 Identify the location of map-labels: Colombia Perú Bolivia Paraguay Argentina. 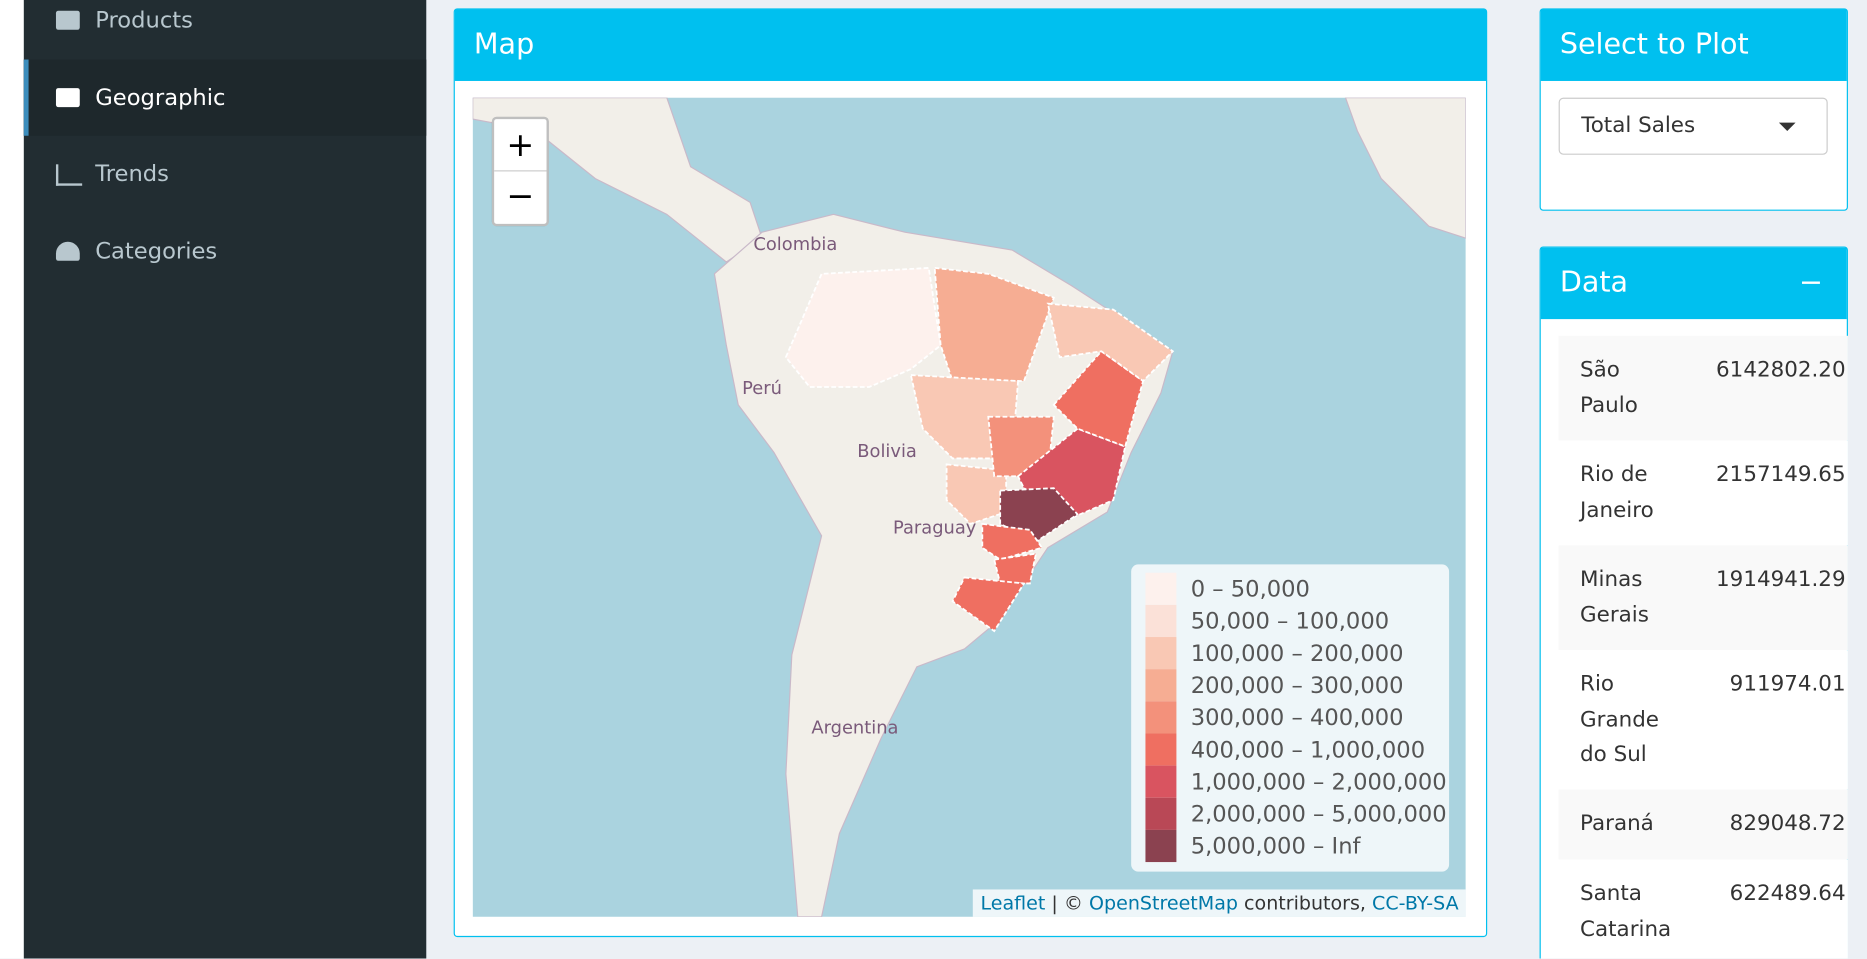
(859, 486).